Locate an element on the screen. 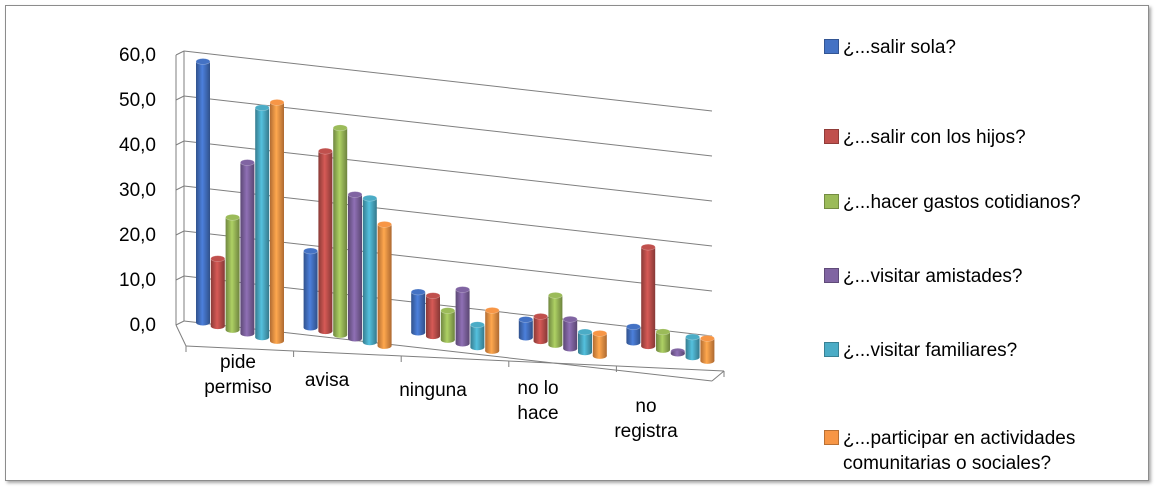 This screenshot has width=1158, height=488. x-category-label: no registra is located at coordinates (646, 419).